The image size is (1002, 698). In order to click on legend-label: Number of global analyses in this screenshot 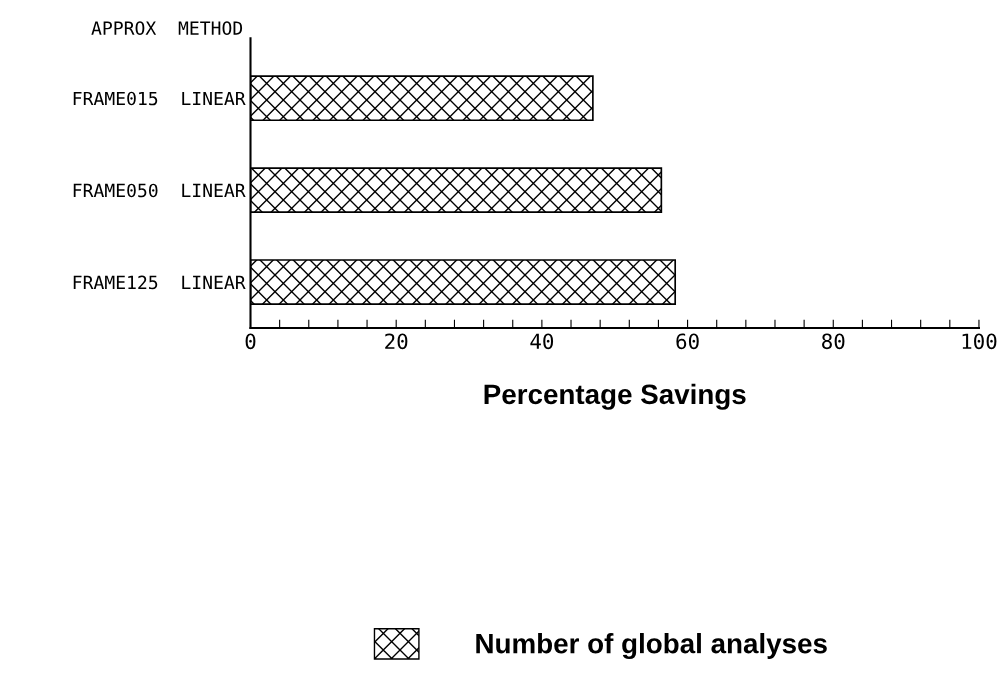, I will do `click(651, 646)`.